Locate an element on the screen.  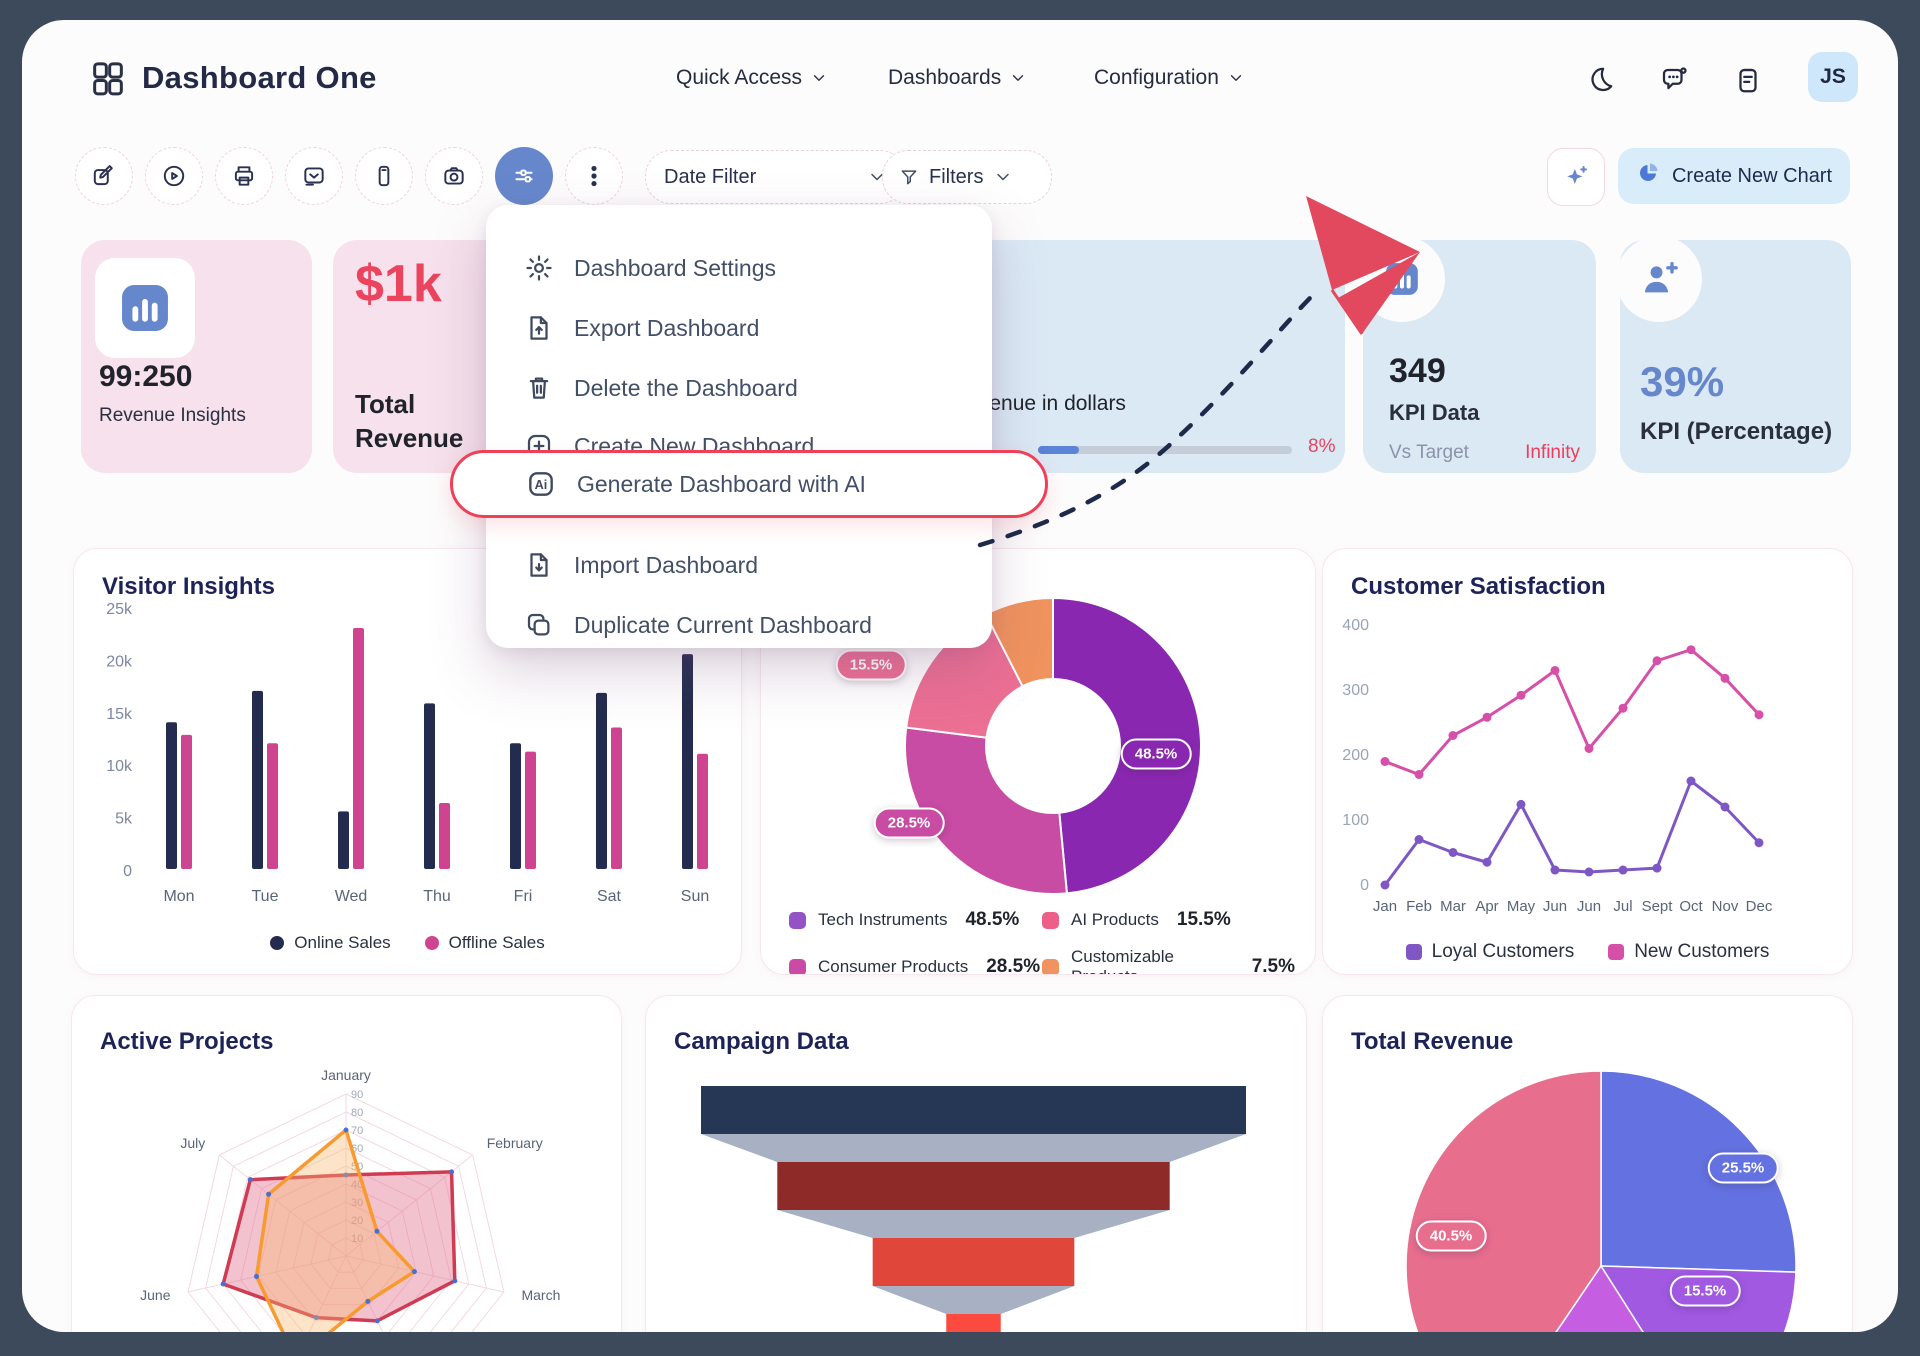
svg-text: Thu is located at coordinates (437, 896).